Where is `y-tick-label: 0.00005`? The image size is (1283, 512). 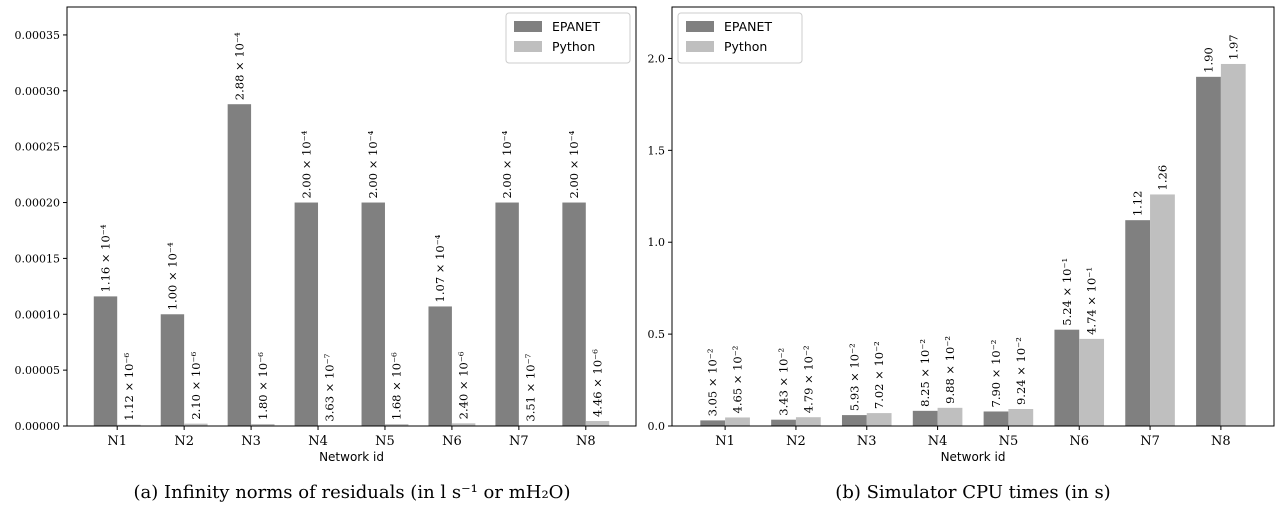 y-tick-label: 0.00005 is located at coordinates (38, 370).